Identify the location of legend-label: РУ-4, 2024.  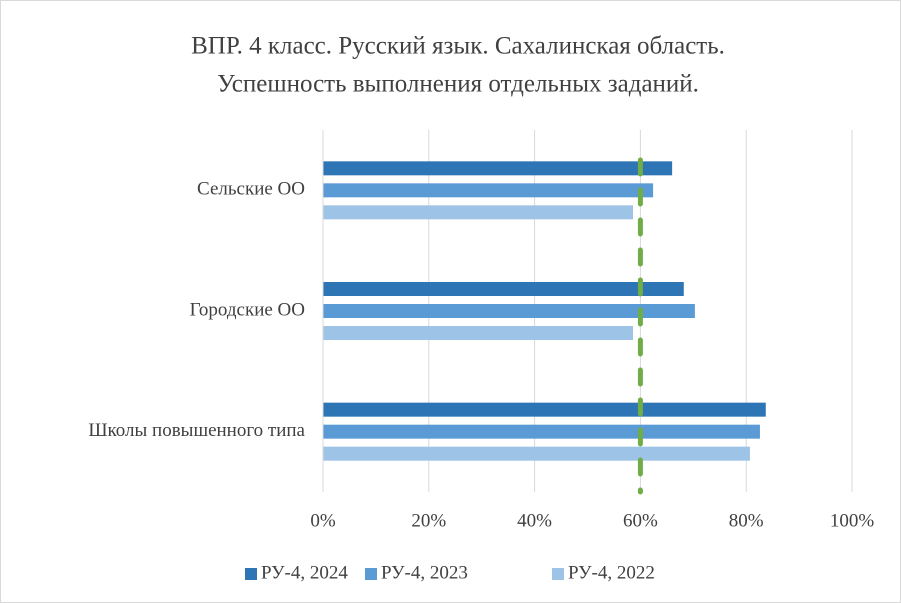
(304, 572).